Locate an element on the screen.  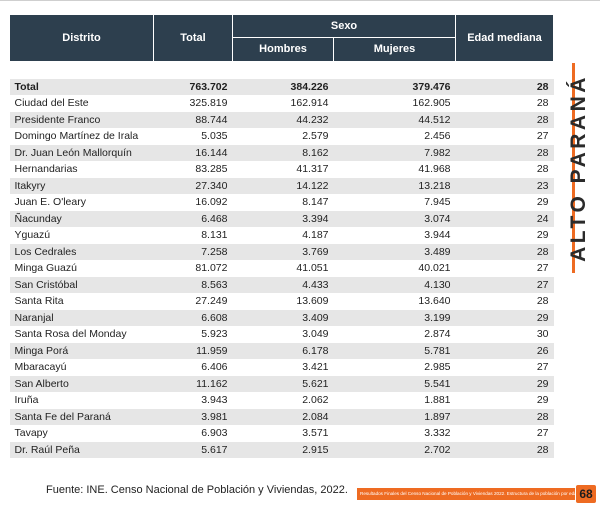
cell-total: 6.608 is located at coordinates (193, 317).